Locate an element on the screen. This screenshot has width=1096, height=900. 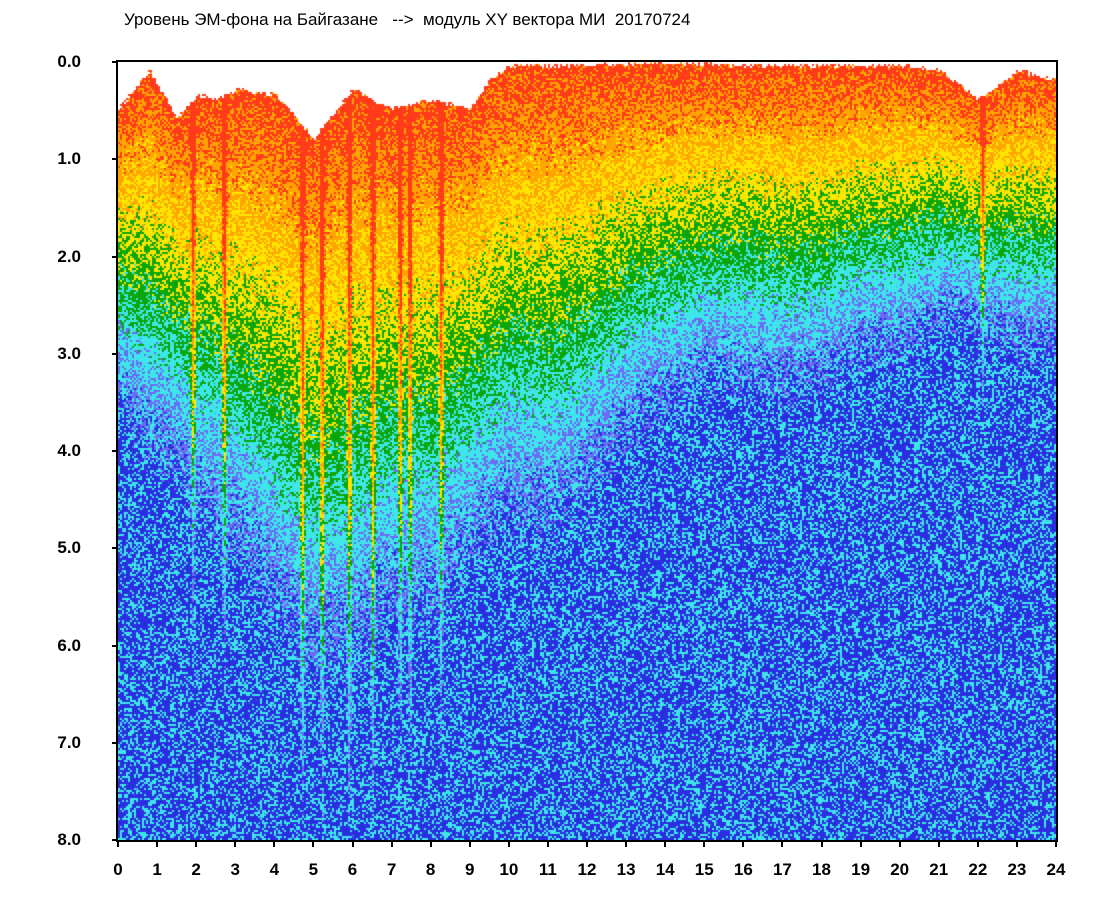
x-tick-label: 7 is located at coordinates (391, 869).